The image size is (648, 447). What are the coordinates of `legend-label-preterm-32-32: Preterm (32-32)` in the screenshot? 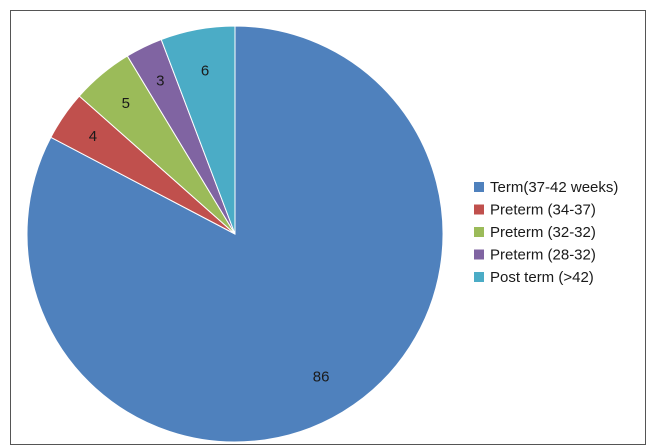 It's located at (543, 232).